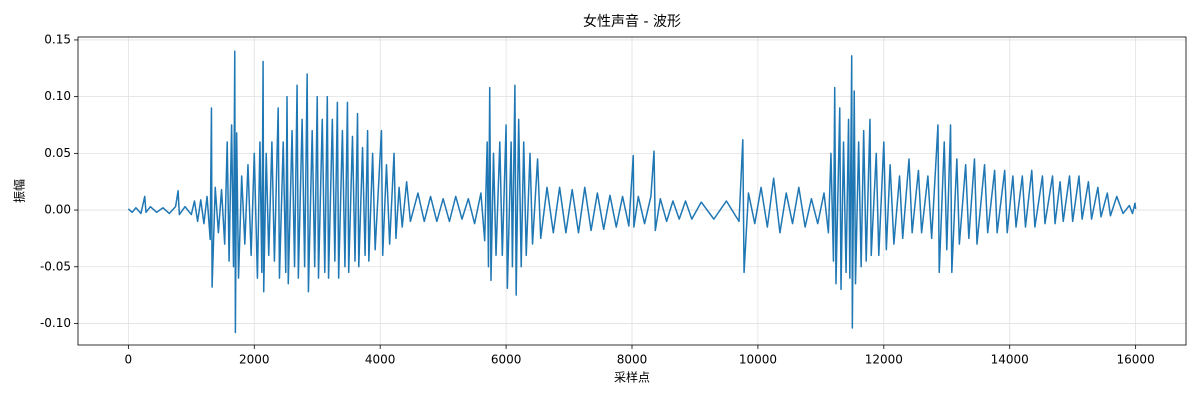  Describe the element at coordinates (57, 39) in the screenshot. I see `y-tick-label: 0.15` at that location.